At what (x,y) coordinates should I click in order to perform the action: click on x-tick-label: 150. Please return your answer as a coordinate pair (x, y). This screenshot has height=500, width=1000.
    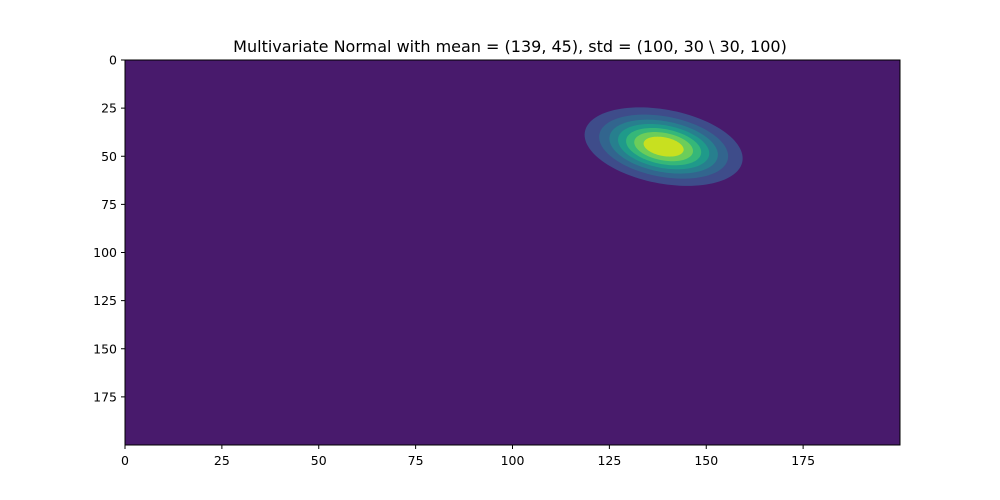
    Looking at the image, I should click on (706, 460).